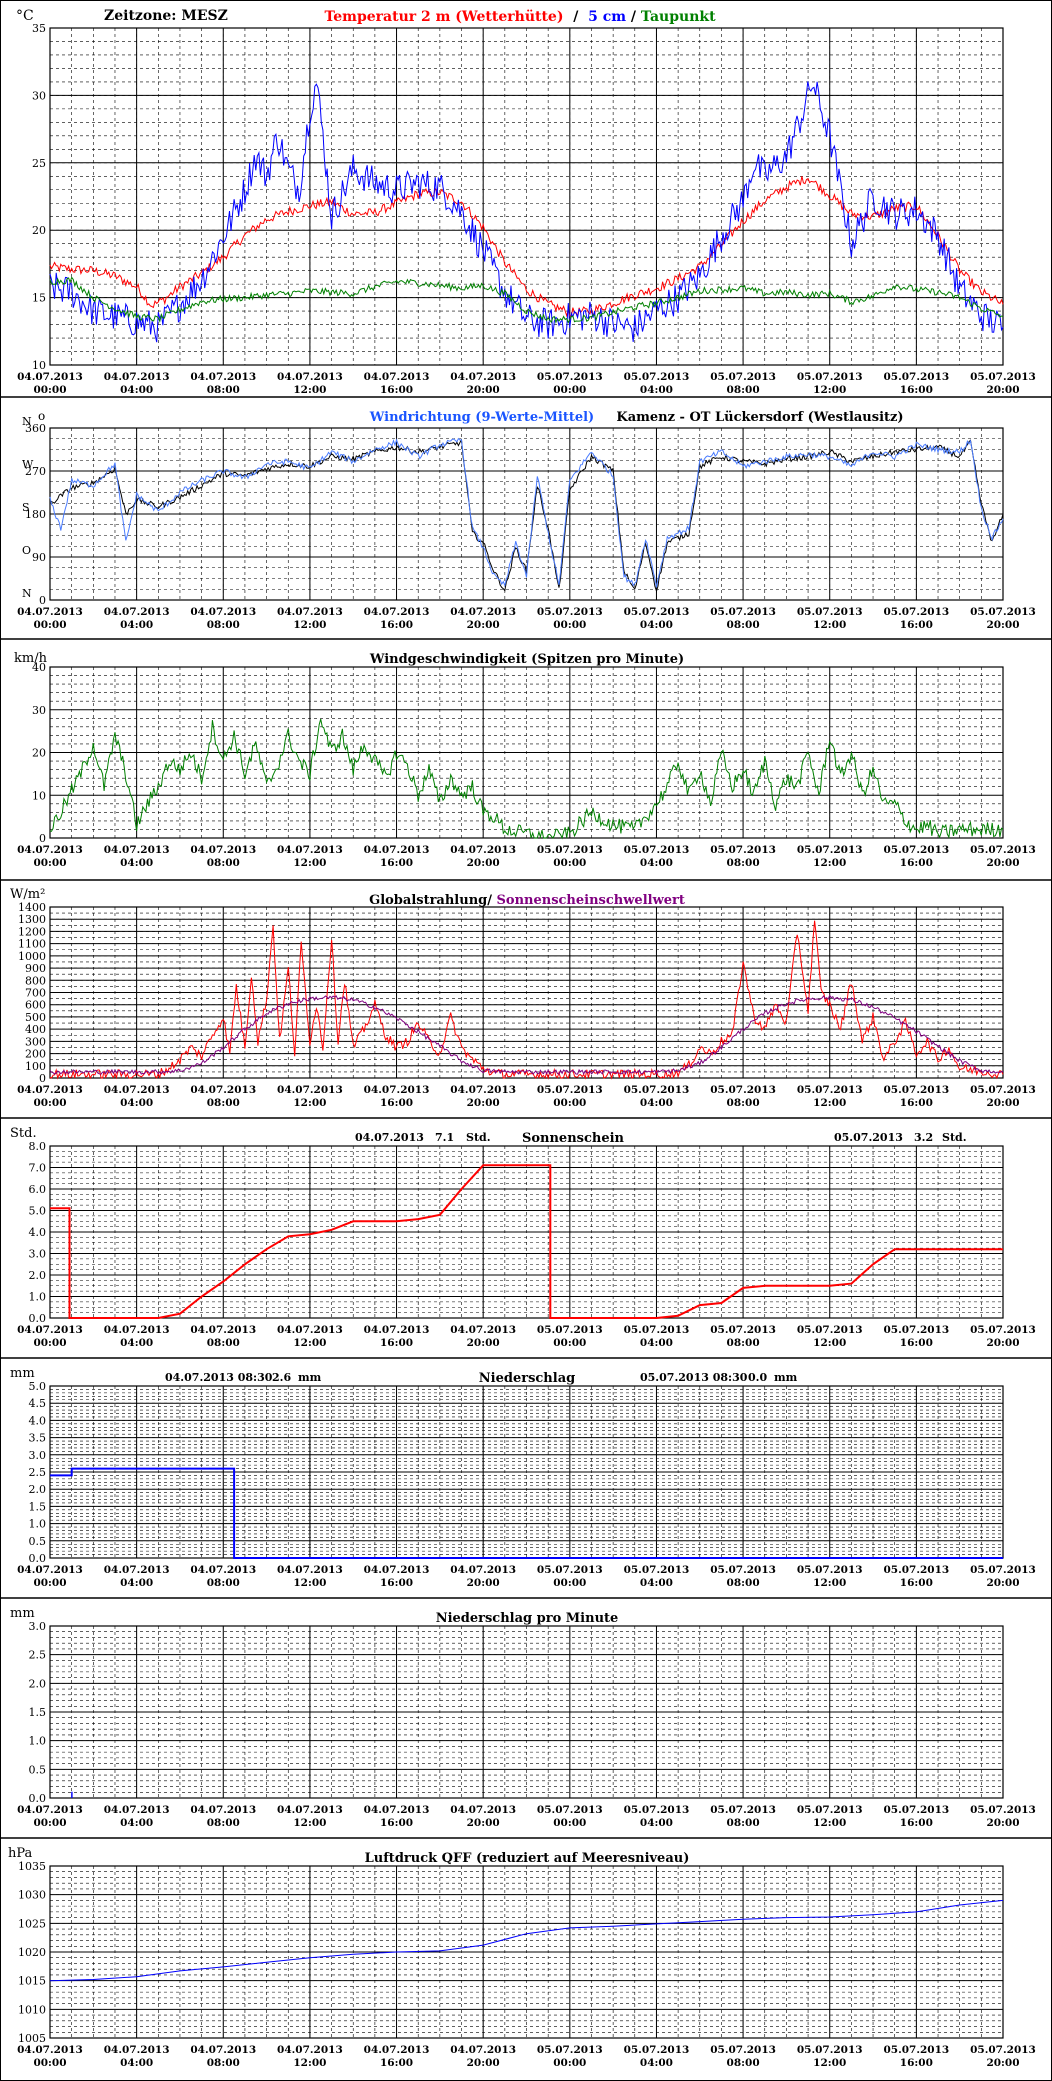  What do you see at coordinates (39, 795) in the screenshot?
I see `y-tick-label: 10` at bounding box center [39, 795].